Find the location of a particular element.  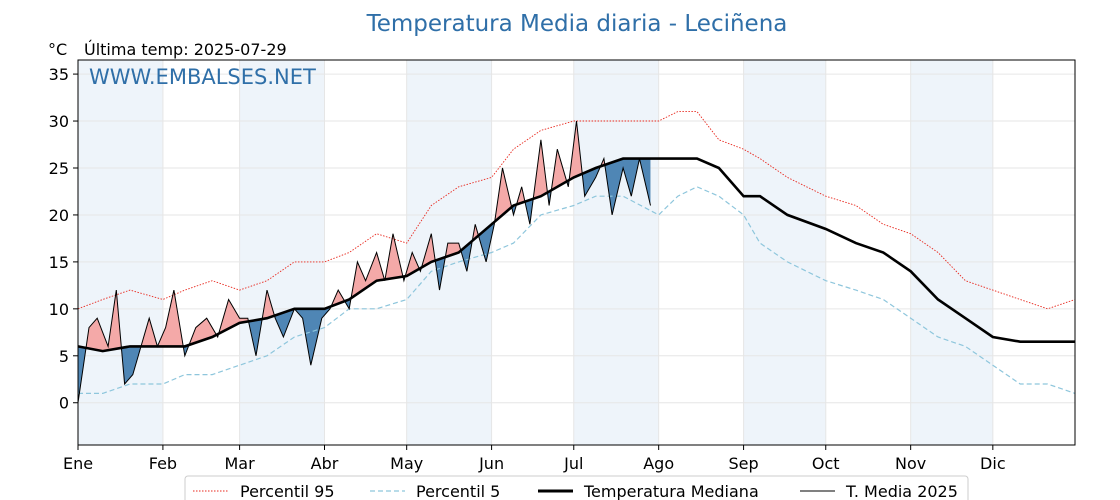

legend-label-p5: Percentil 5 is located at coordinates (458, 491).